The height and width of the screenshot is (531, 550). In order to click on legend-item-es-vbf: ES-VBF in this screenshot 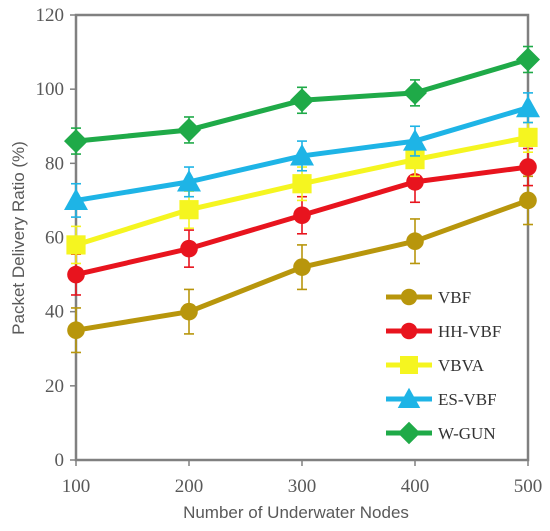, I will do `click(441, 398)`.